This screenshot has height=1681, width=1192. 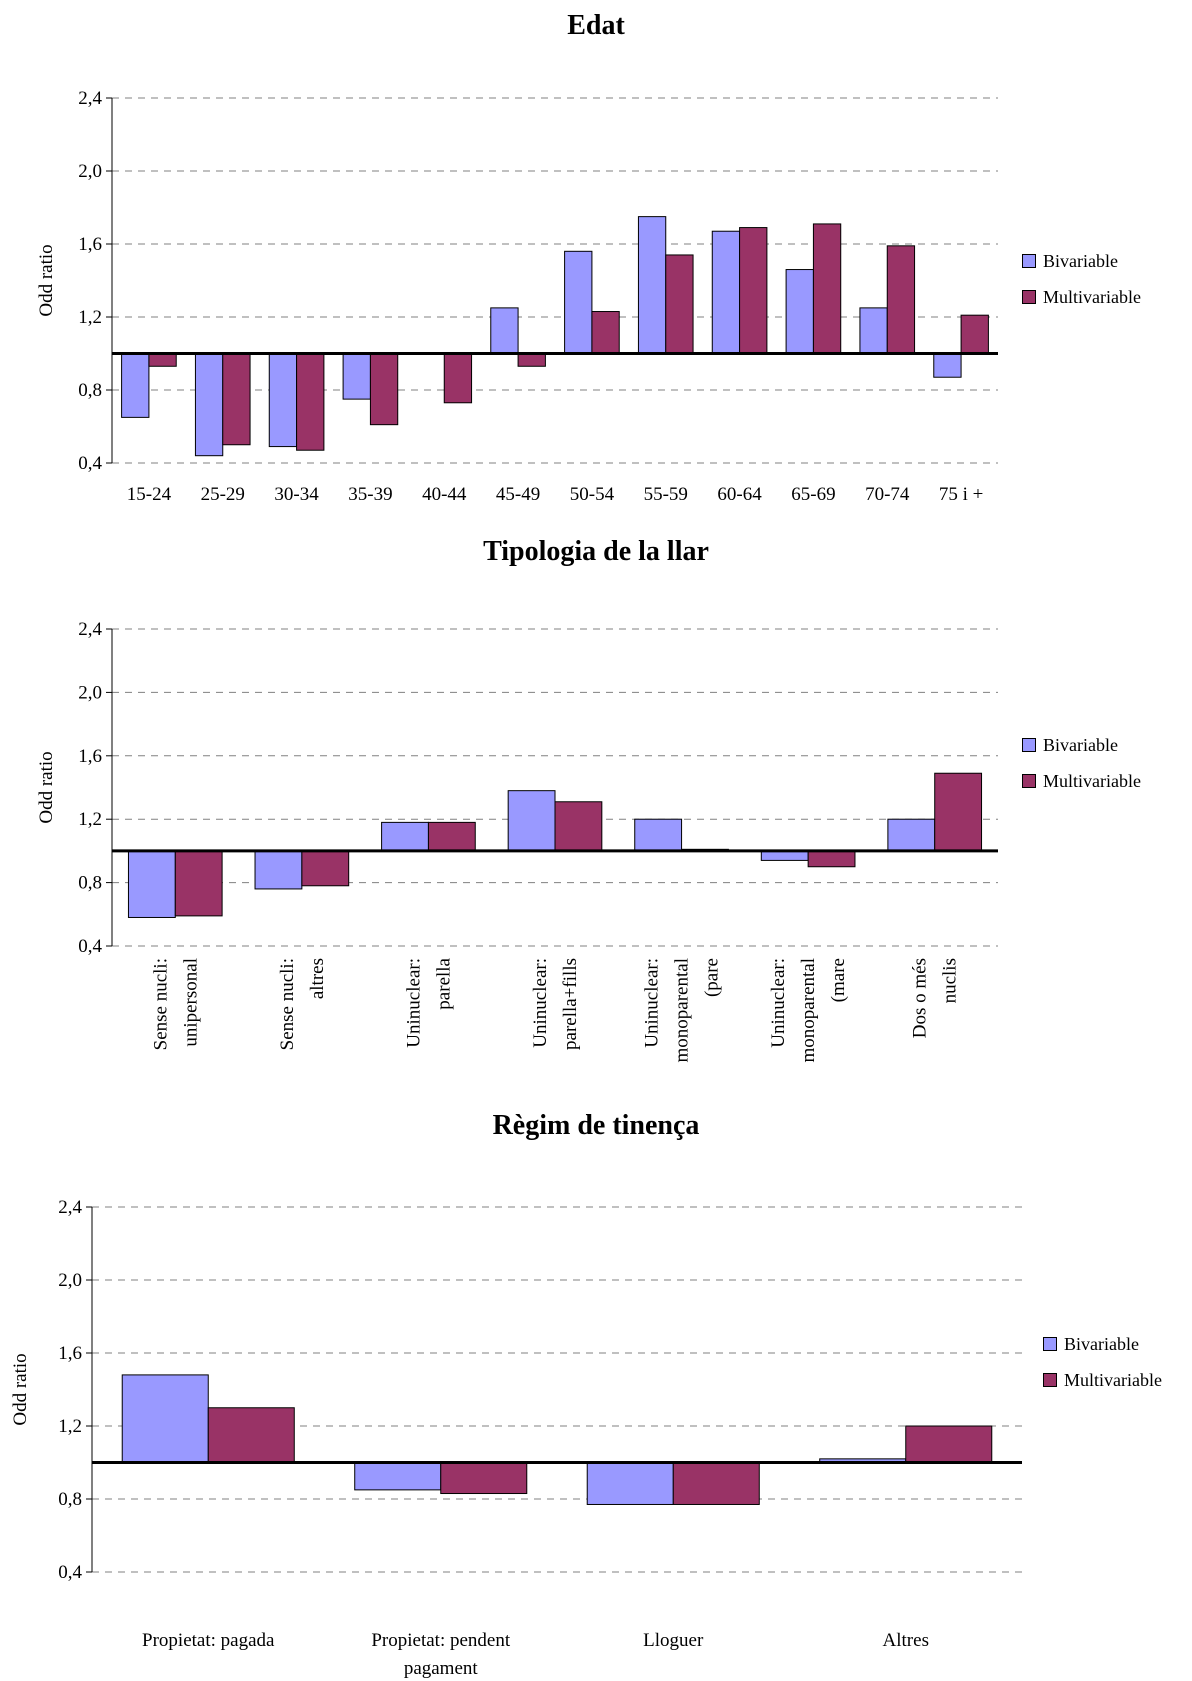 What do you see at coordinates (920, 998) in the screenshot?
I see `x-tick-label: Dos o més` at bounding box center [920, 998].